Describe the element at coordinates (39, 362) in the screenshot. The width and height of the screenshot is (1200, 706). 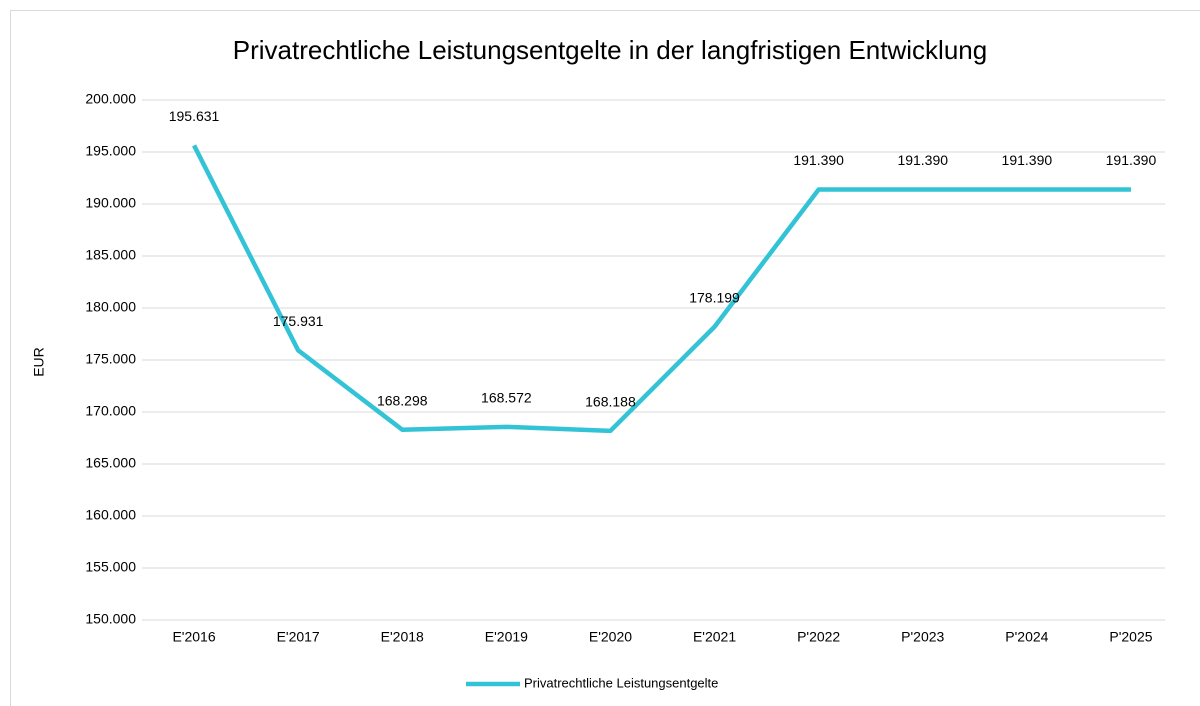
I see `y-axis-label: EUR` at that location.